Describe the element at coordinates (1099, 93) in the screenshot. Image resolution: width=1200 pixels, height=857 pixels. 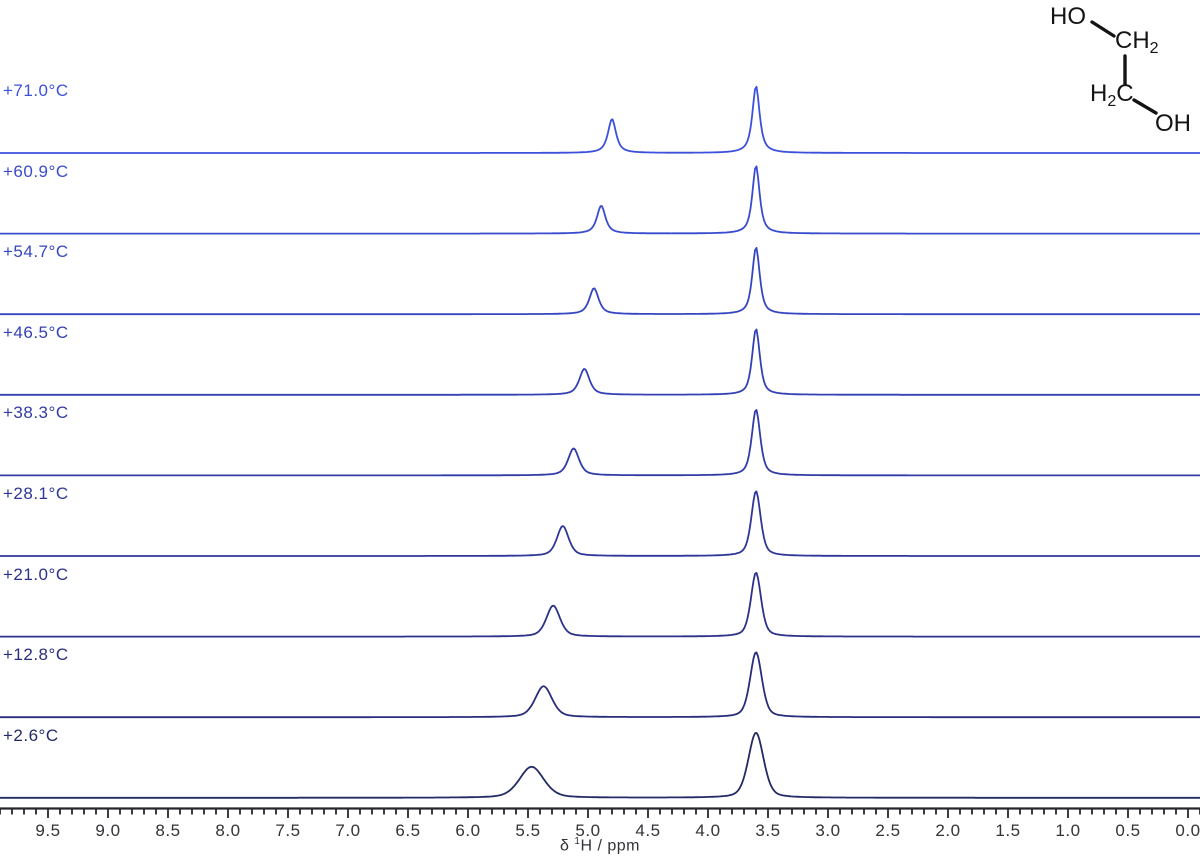
I see `molecule-label-part: H` at that location.